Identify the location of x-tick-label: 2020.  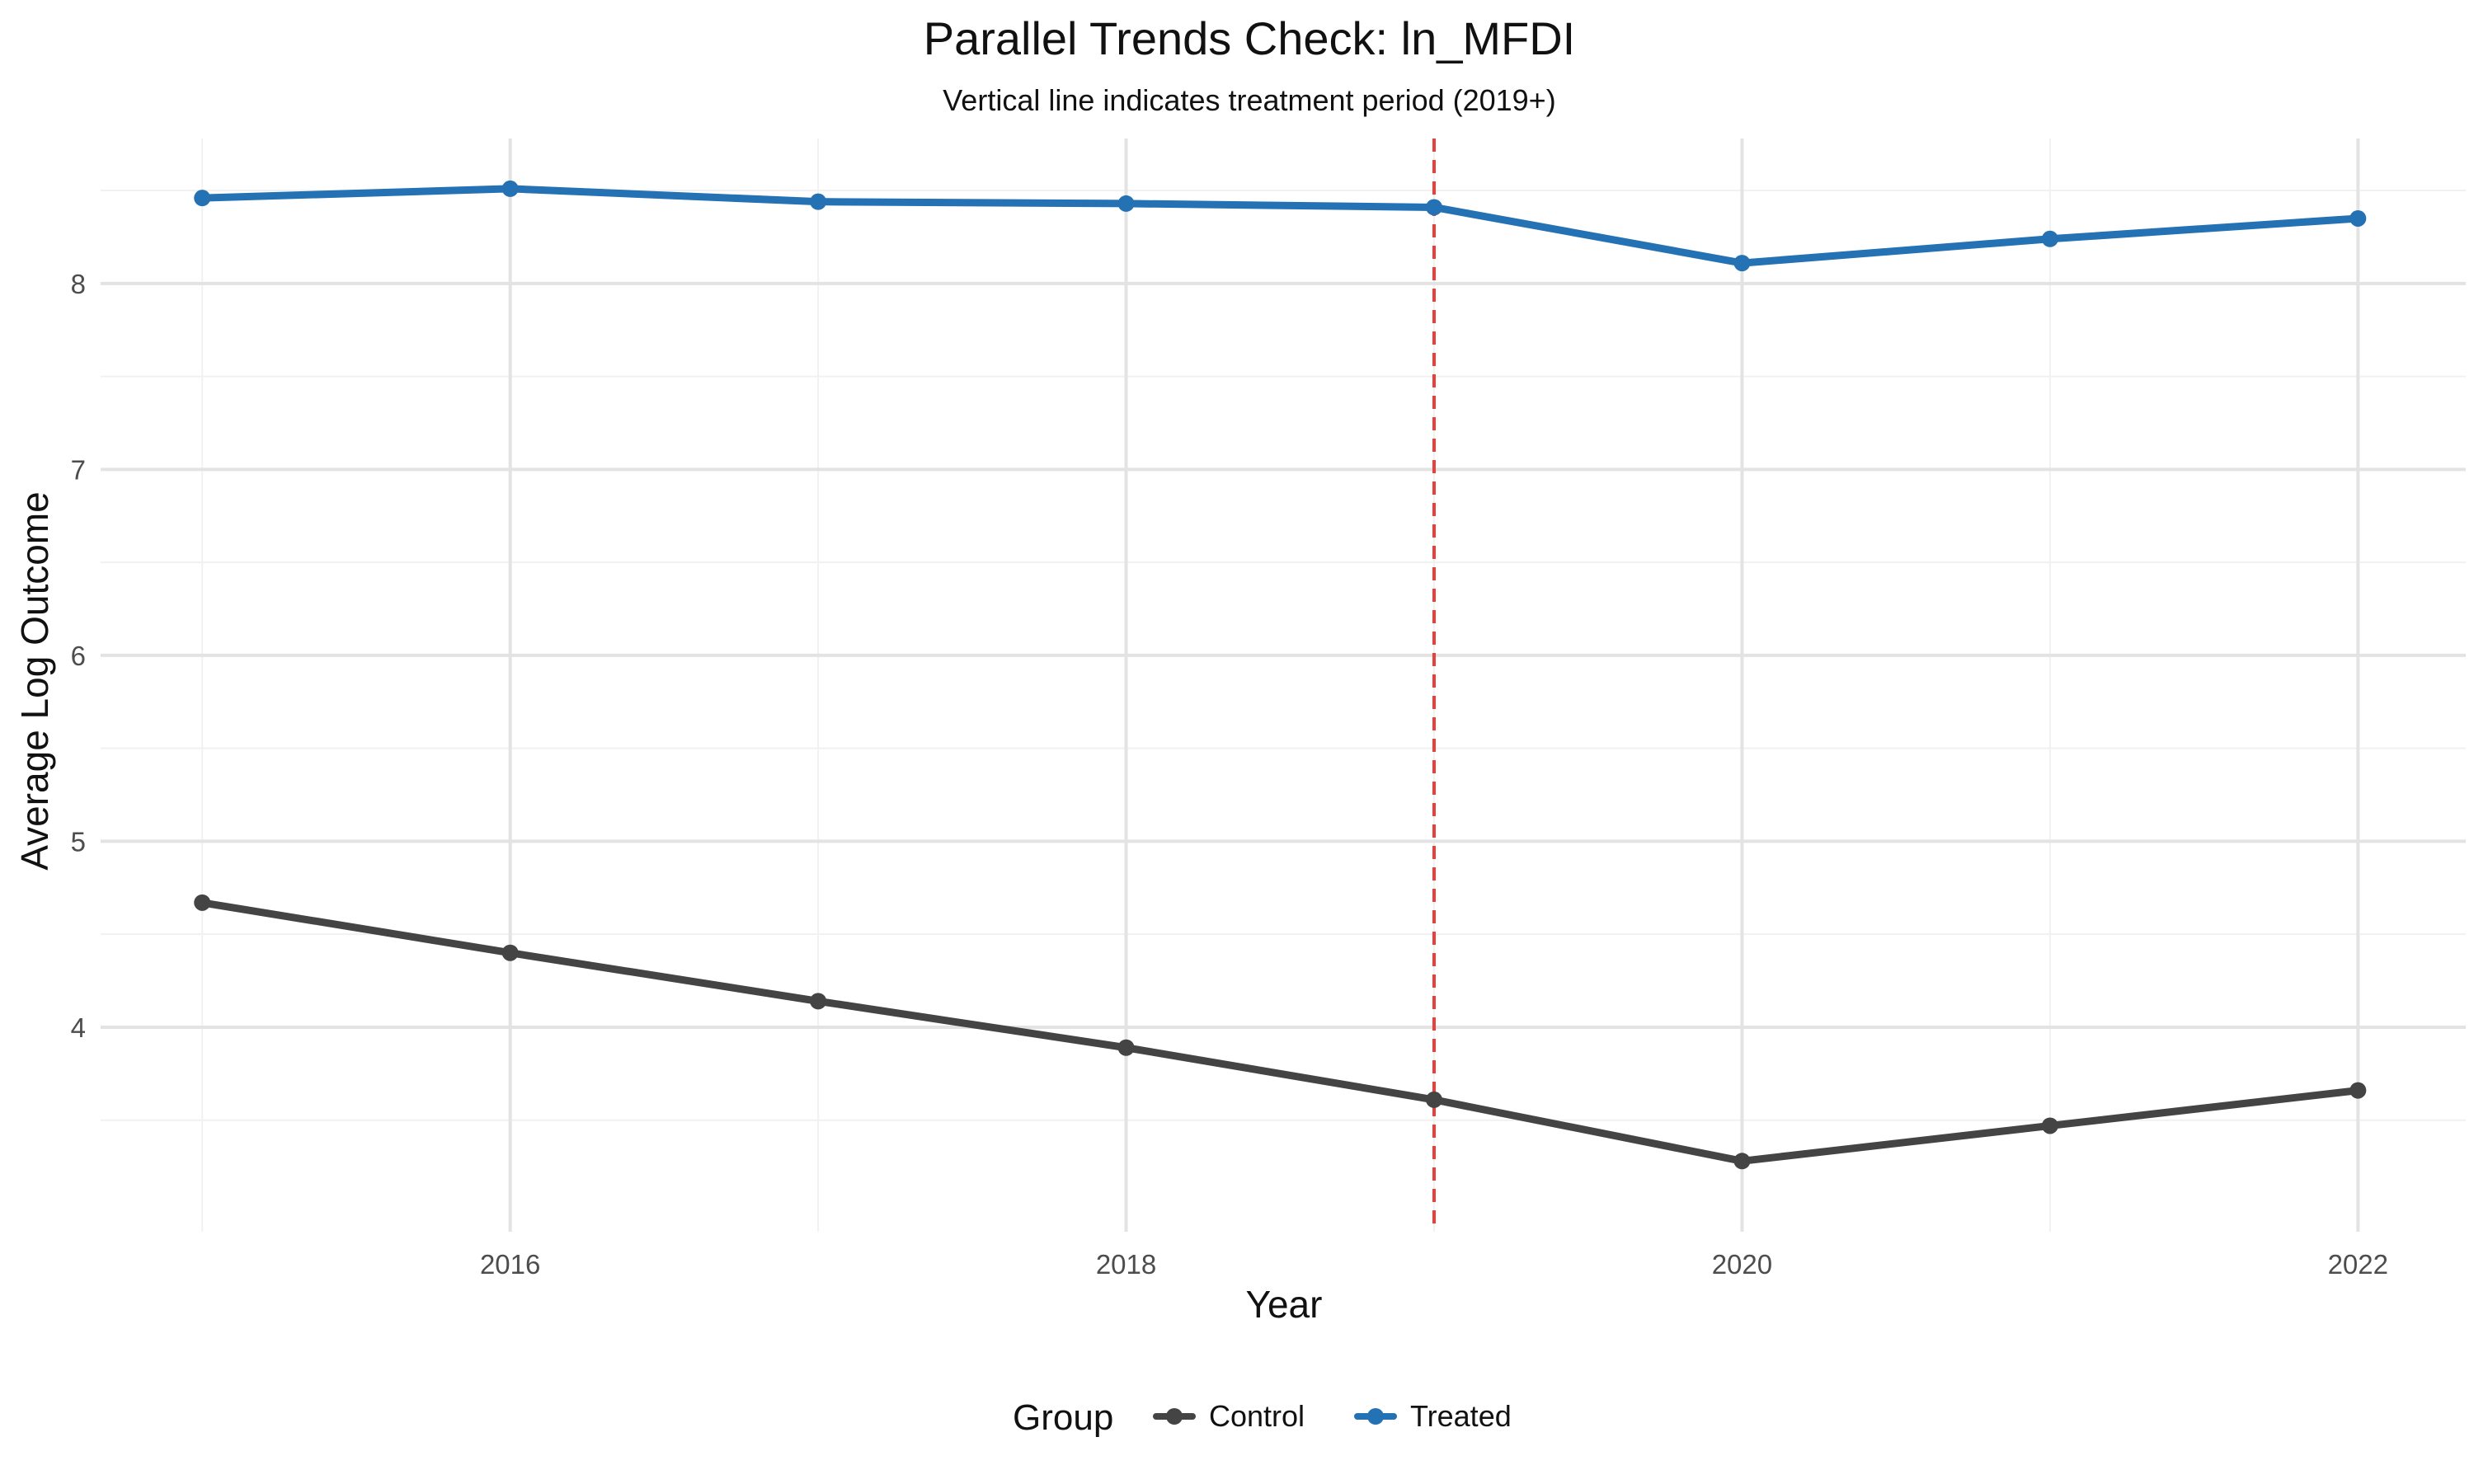
(1742, 1264).